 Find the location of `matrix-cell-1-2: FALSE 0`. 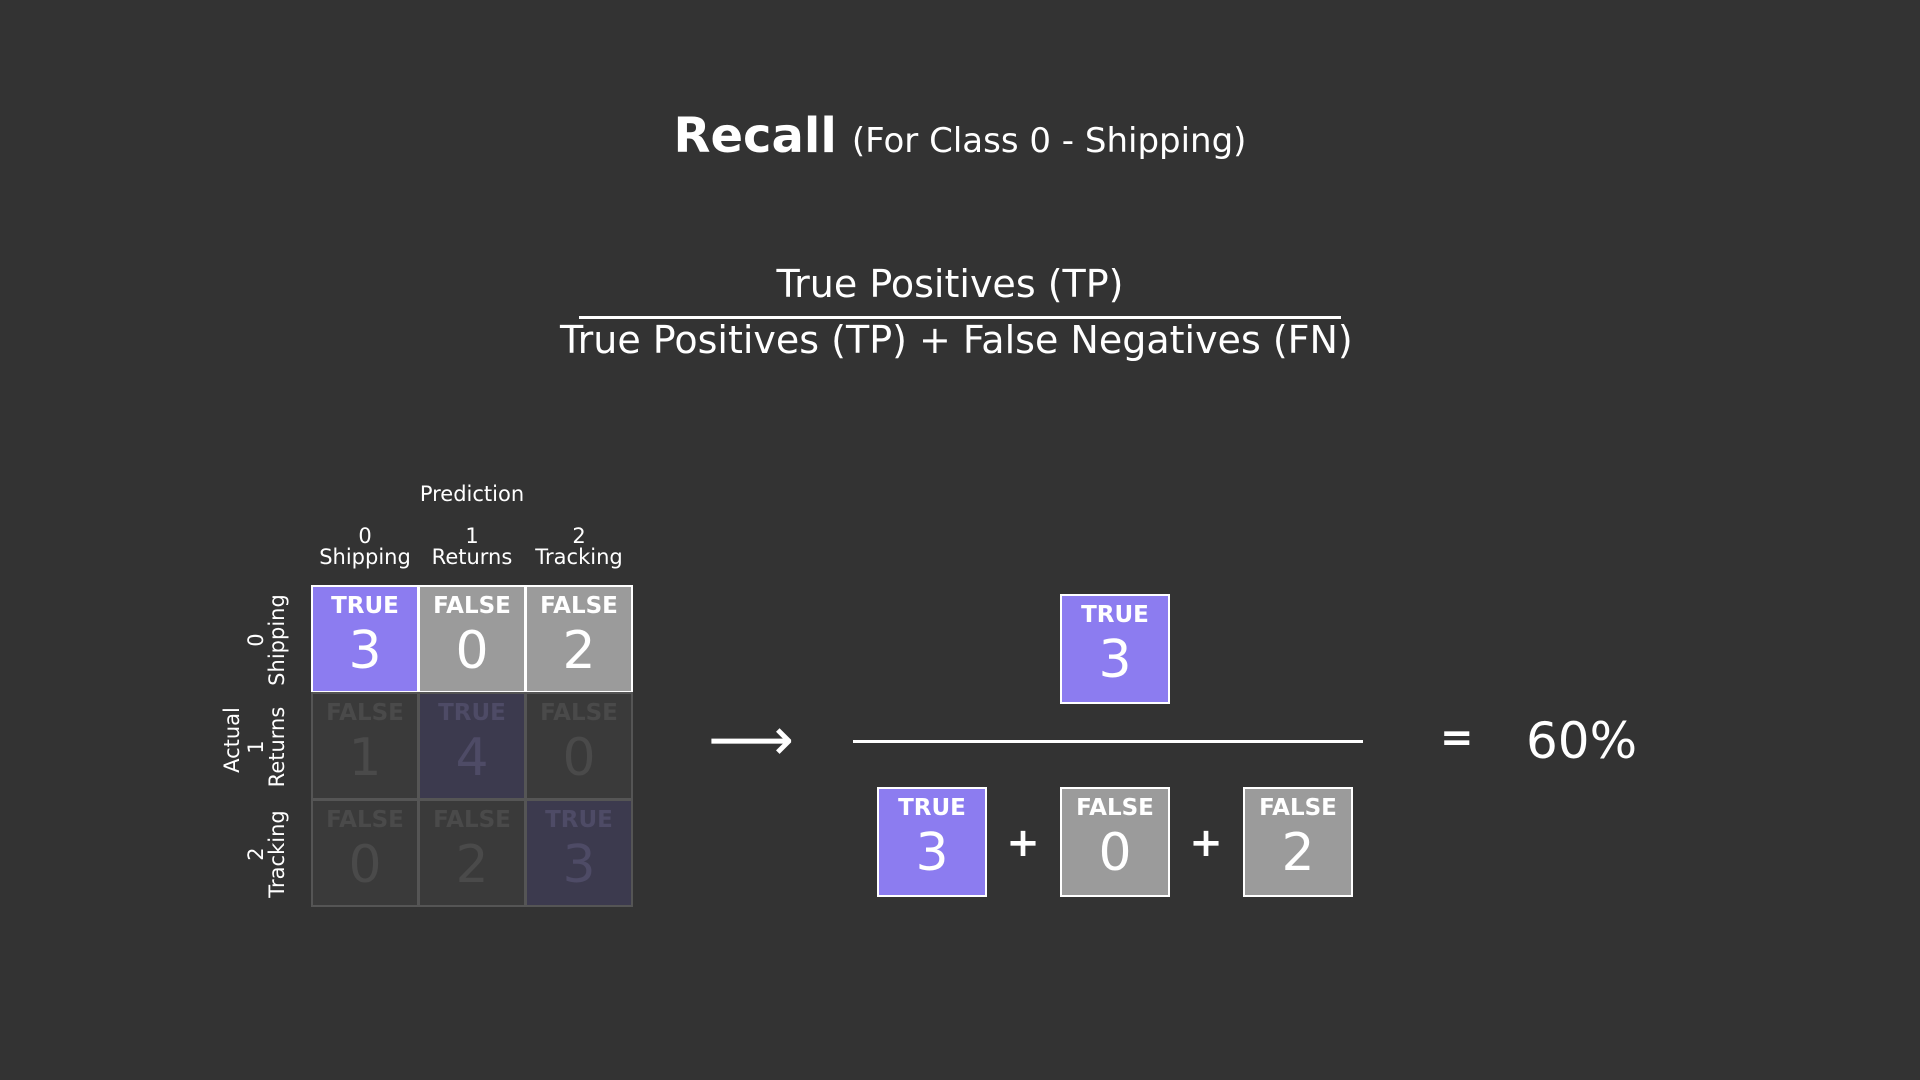

matrix-cell-1-2: FALSE 0 is located at coordinates (579, 746).